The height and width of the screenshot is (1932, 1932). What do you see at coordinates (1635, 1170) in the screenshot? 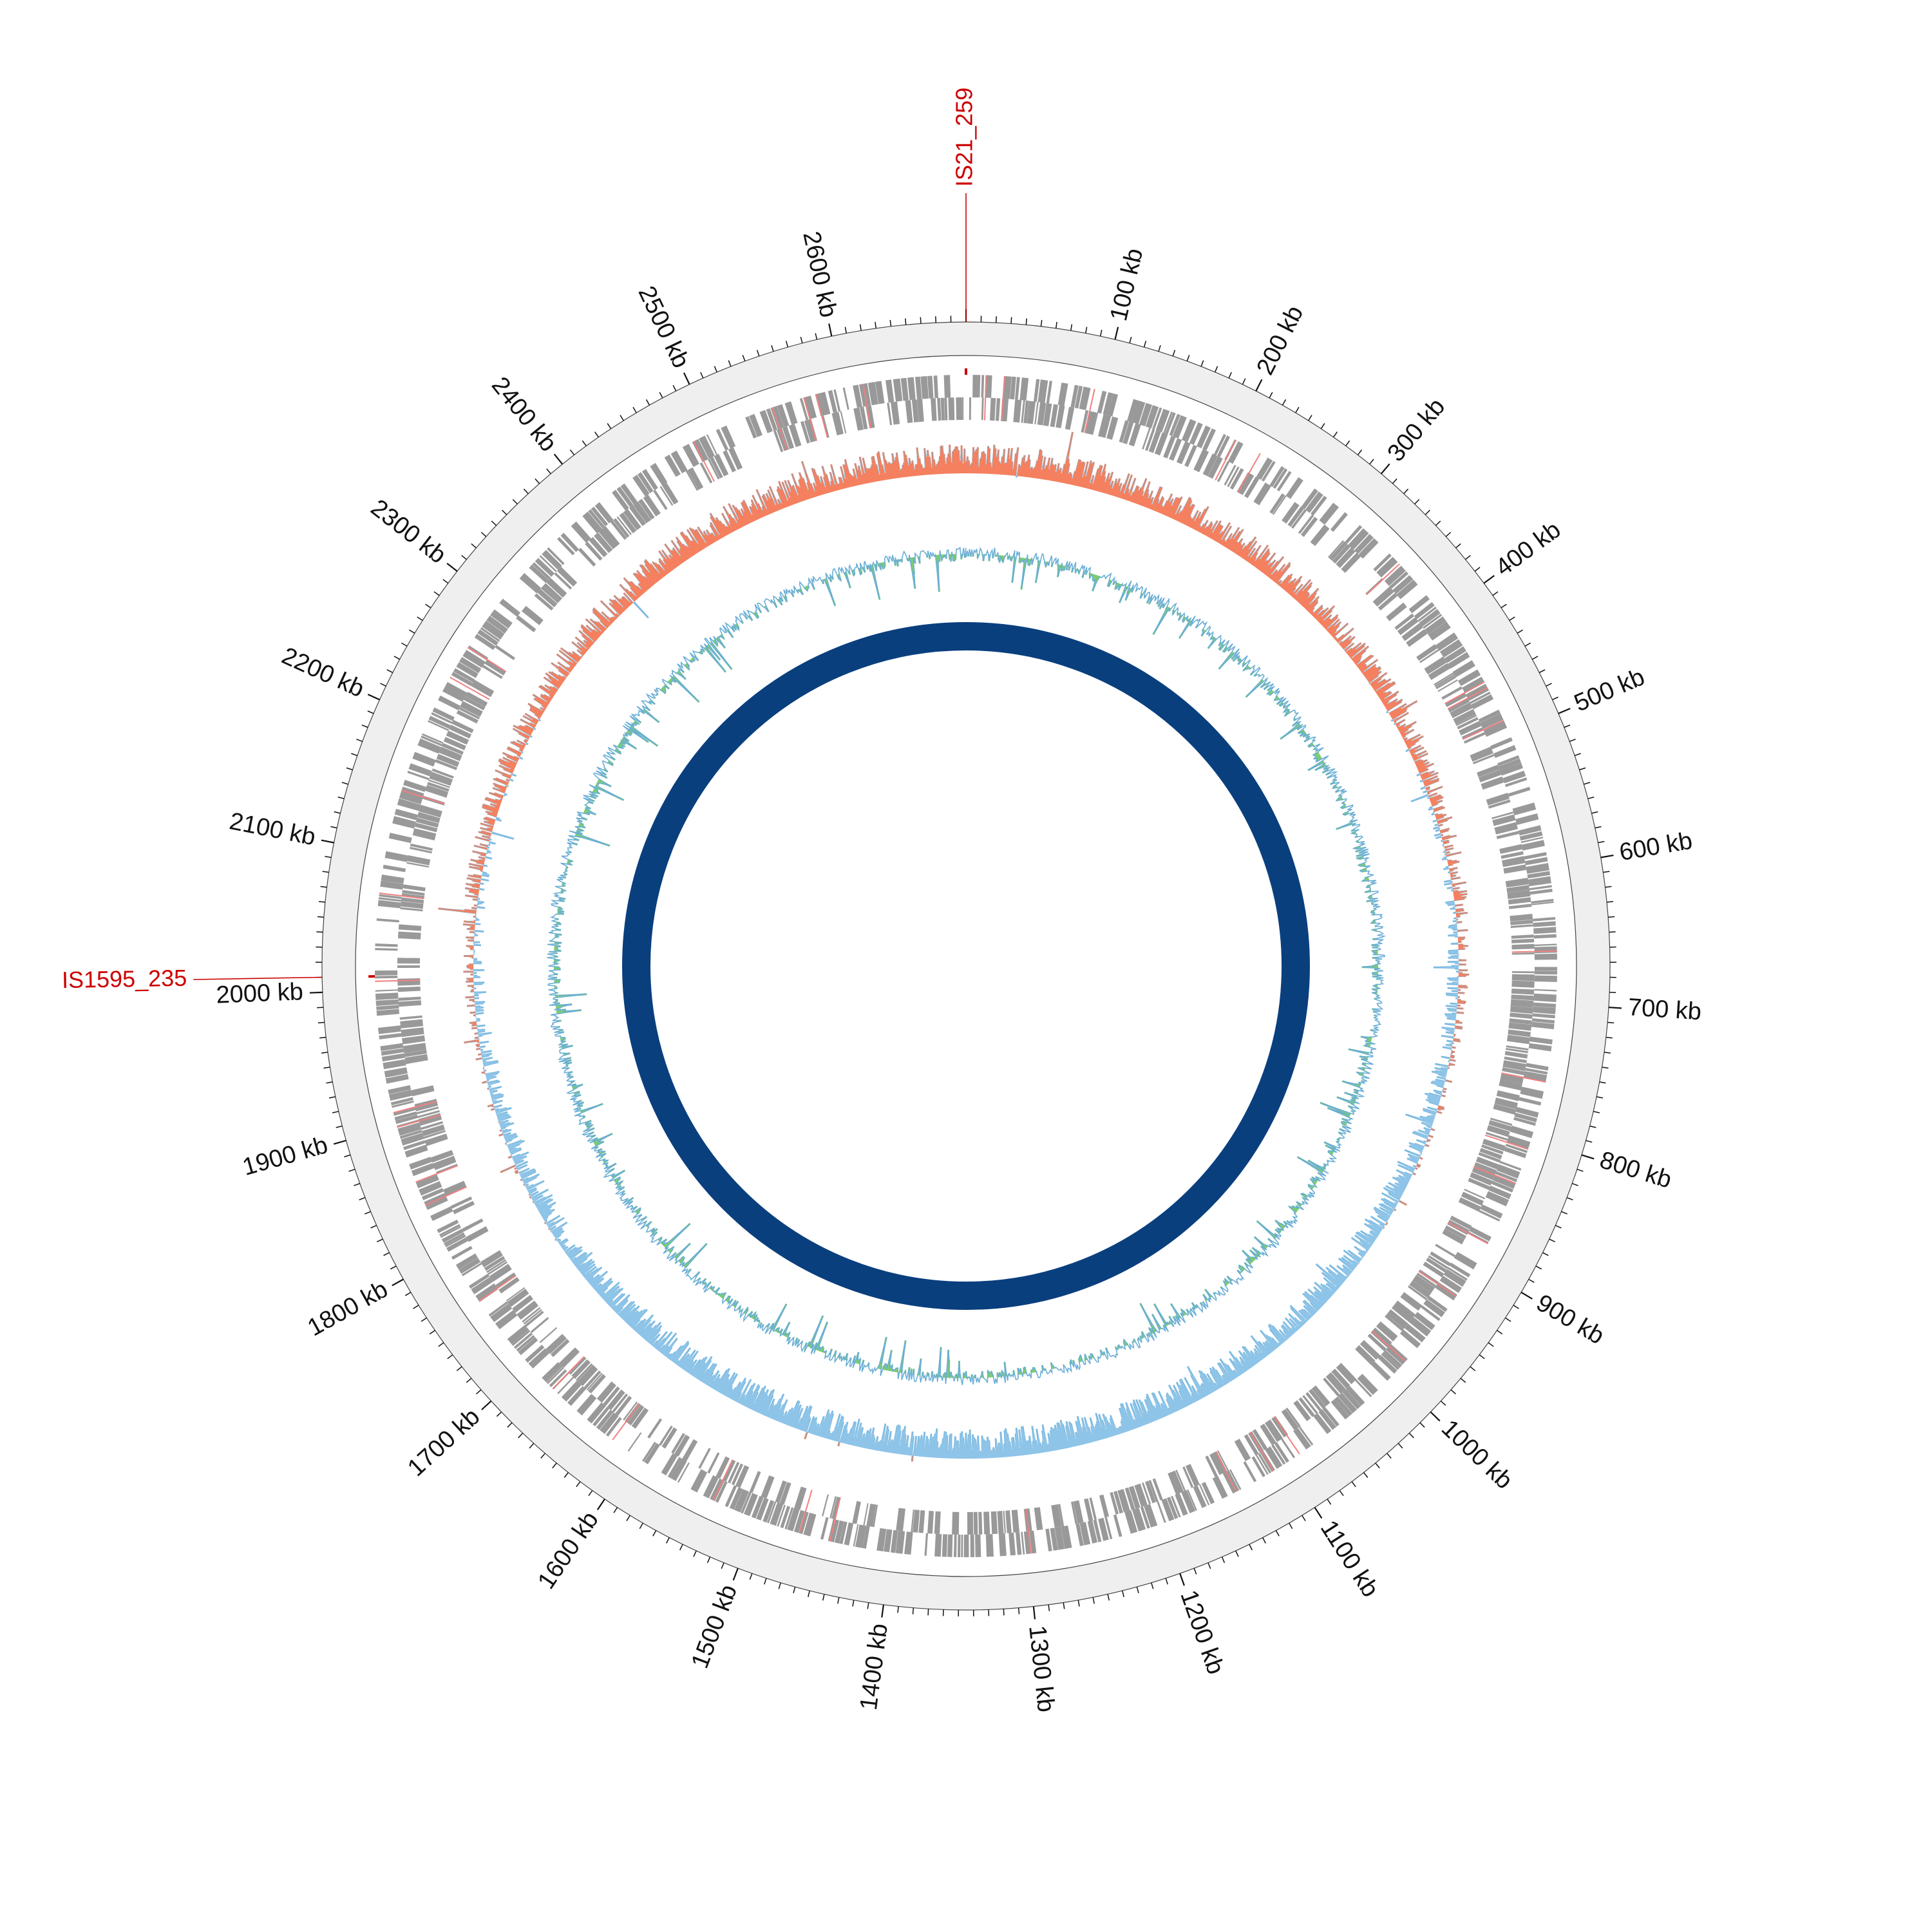
I see `tick-label: 800 kb` at bounding box center [1635, 1170].